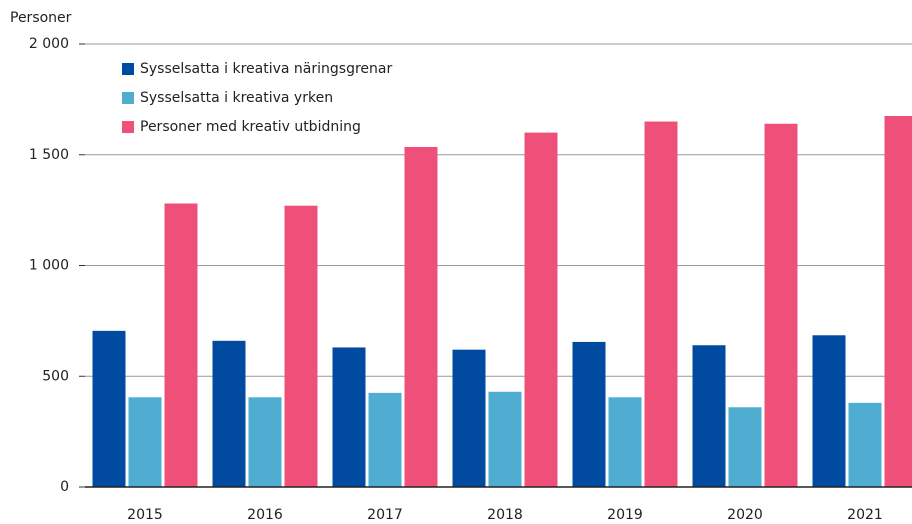 This screenshot has height=524, width=912. Describe the element at coordinates (49, 155) in the screenshot. I see `y-tick-label: 1 500` at that location.